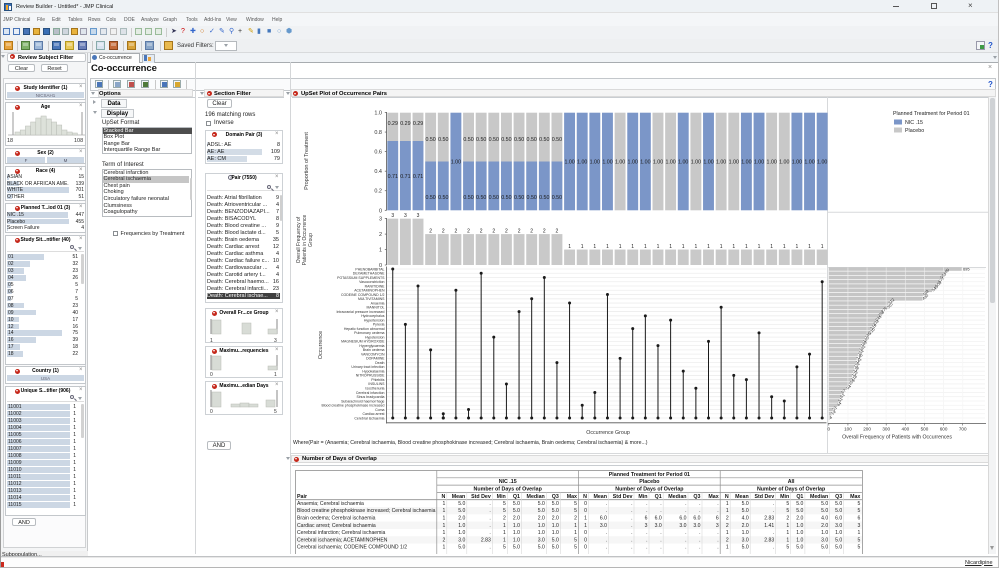 This screenshot has width=999, height=568. I want to click on svg-text: Number of Days of Overlap, so click(650, 489).